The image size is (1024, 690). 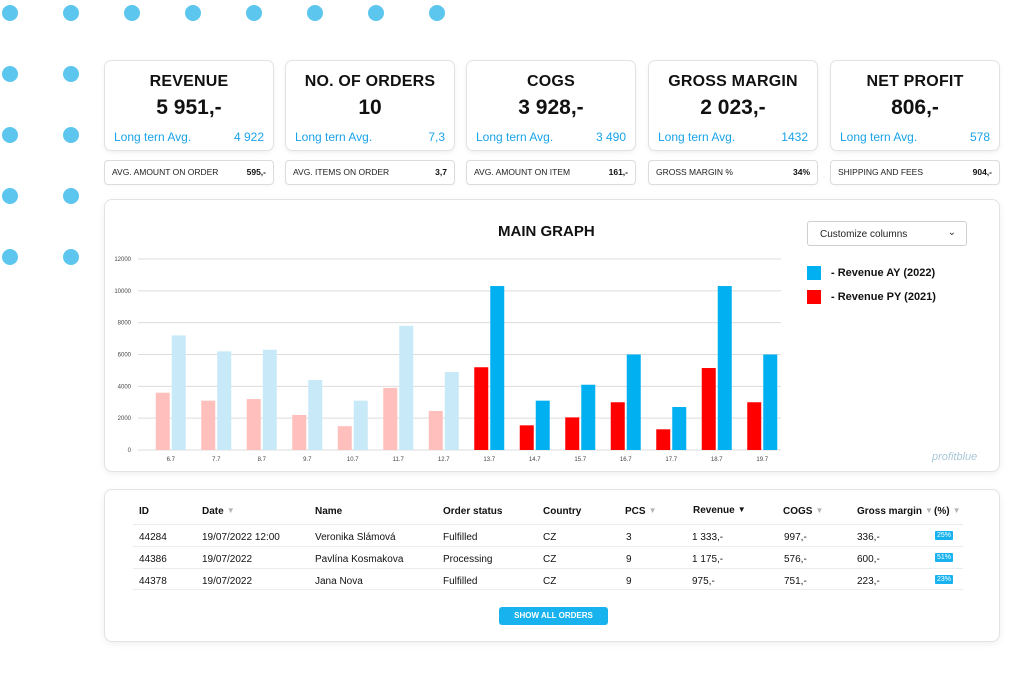 What do you see at coordinates (551, 105) in the screenshot?
I see `kpi-card-cogs: COGS 3 928,- Long tern Avg. 3 490` at bounding box center [551, 105].